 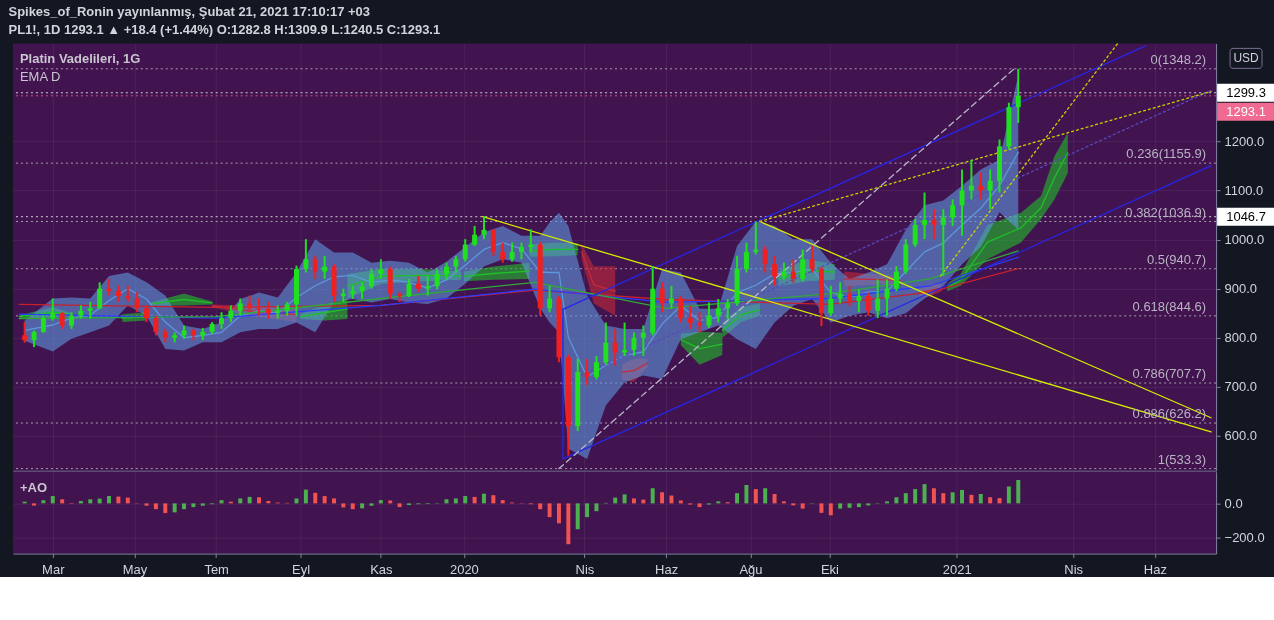 What do you see at coordinates (1241, 338) in the screenshot?
I see `y-tick-label: 800.0` at bounding box center [1241, 338].